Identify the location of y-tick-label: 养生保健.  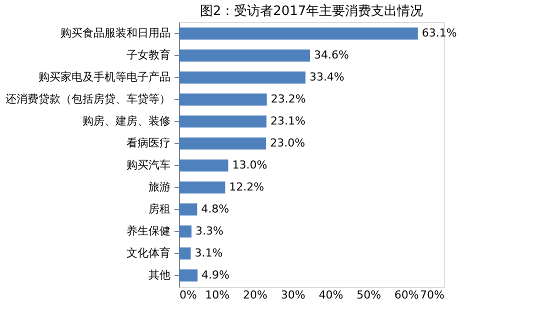
(148, 231).